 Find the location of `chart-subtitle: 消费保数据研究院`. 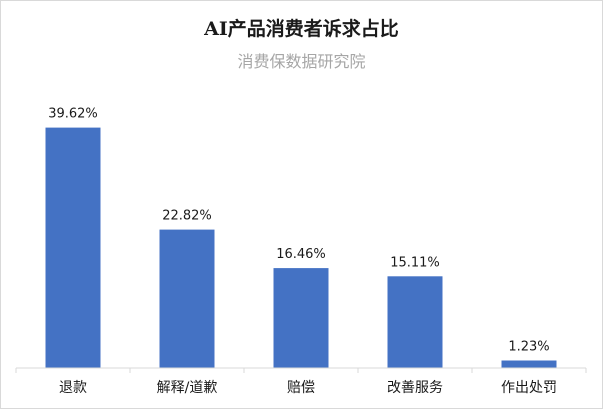

chart-subtitle: 消费保数据研究院 is located at coordinates (301, 61).